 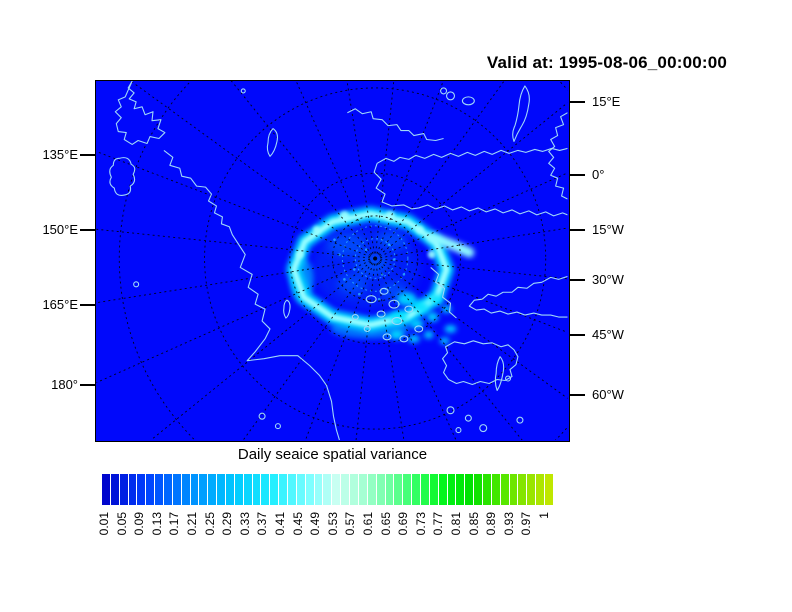 What do you see at coordinates (607, 62) in the screenshot?
I see `plot-title: Valid at: 1995-08-06_00:00:00` at bounding box center [607, 62].